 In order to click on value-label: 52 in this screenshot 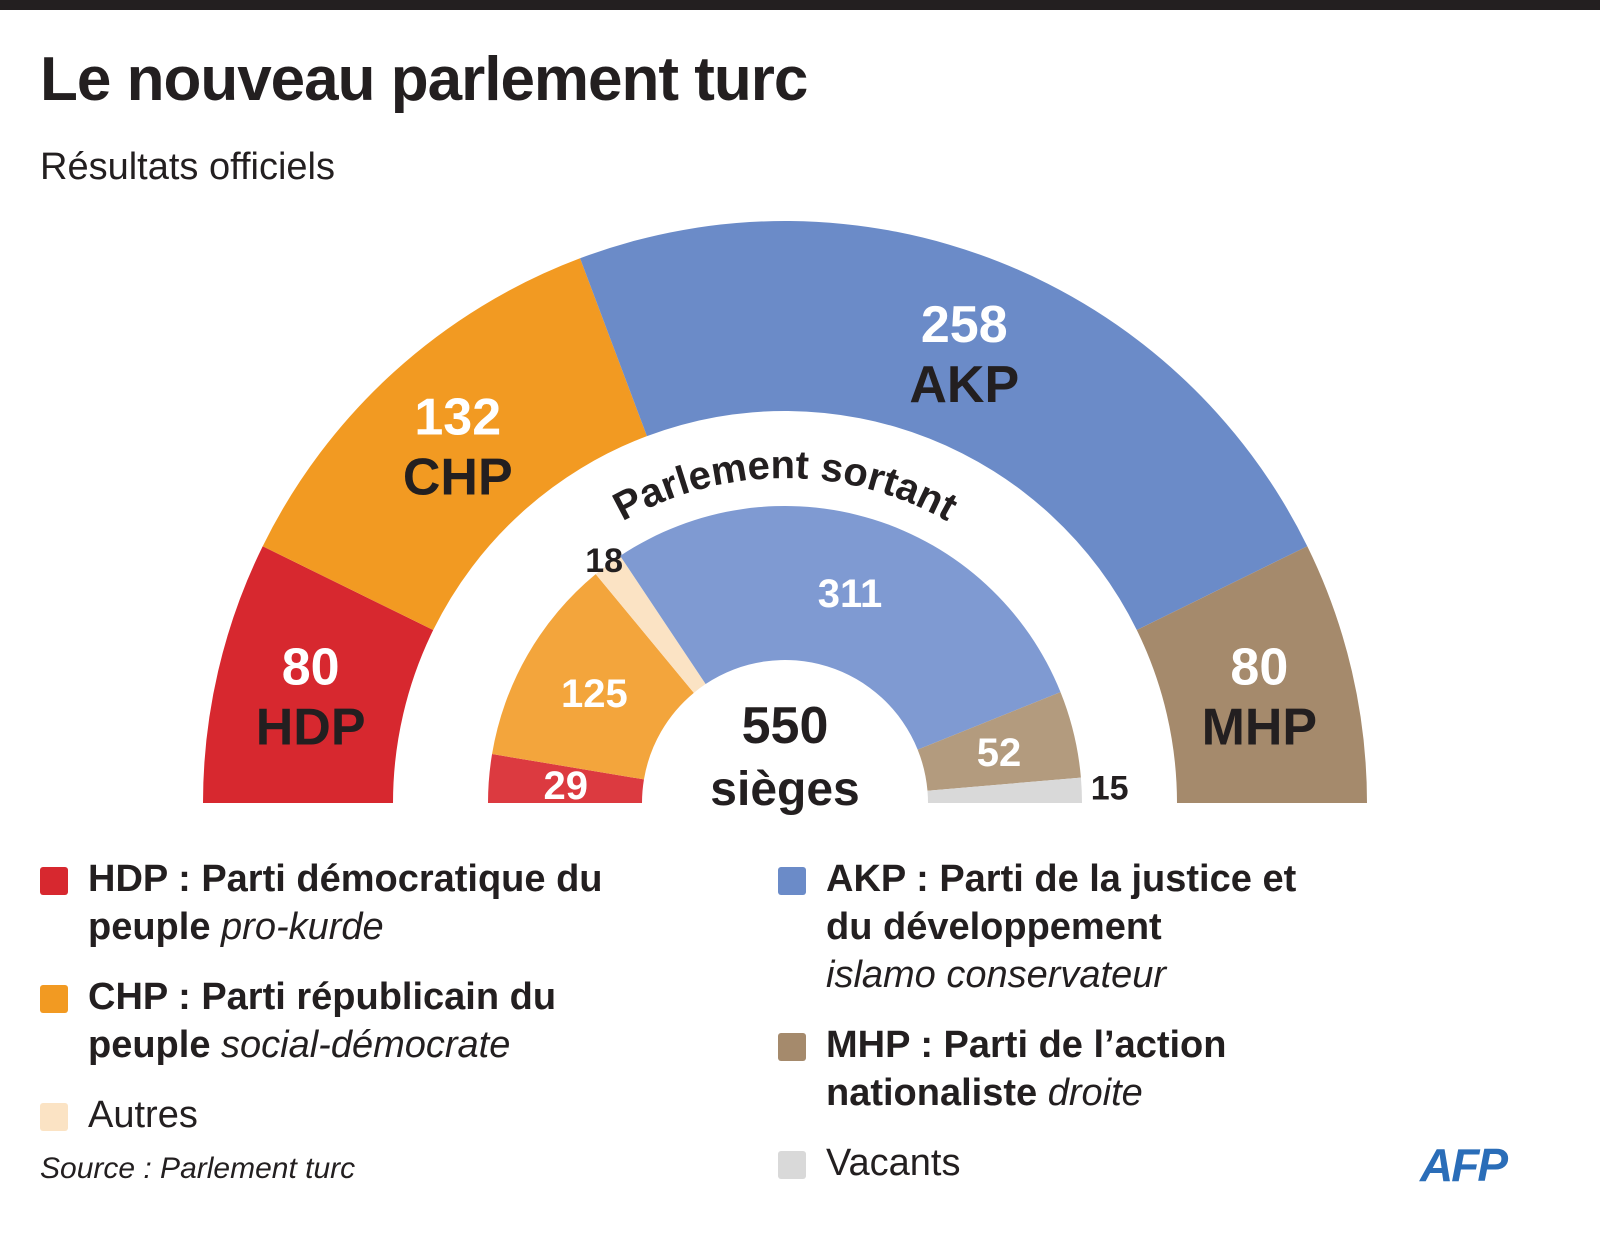, I will do `click(999, 753)`.